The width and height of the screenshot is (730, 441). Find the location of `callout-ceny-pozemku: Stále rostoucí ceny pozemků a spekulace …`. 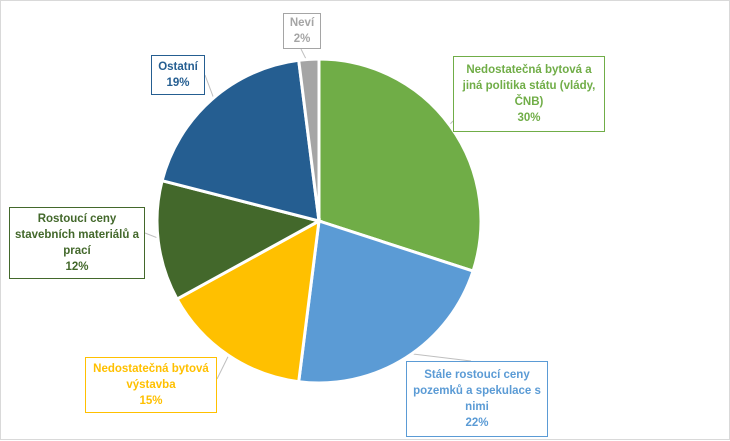

callout-ceny-pozemku: Stále rostoucí ceny pozemků a spekulace … is located at coordinates (477, 399).